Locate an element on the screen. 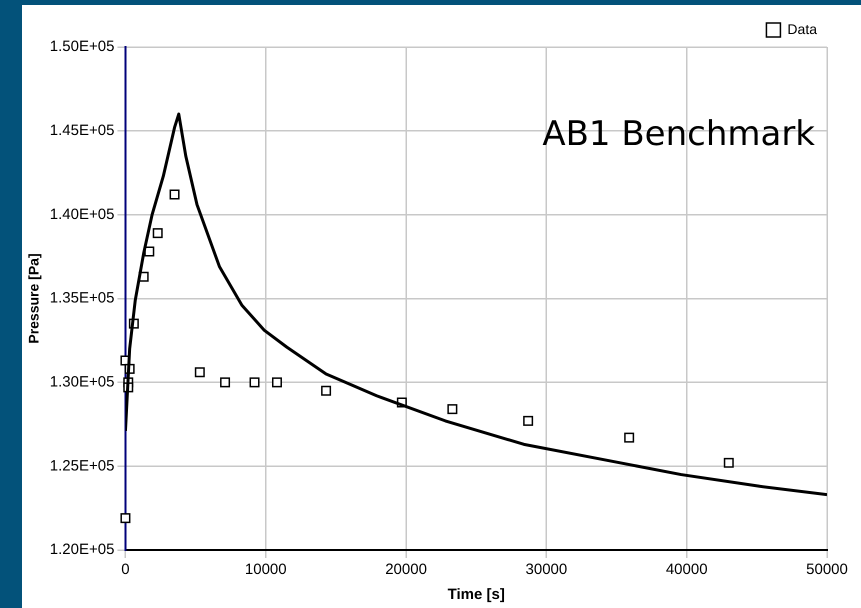 This screenshot has height=608, width=861. legend-label: Data is located at coordinates (802, 28).